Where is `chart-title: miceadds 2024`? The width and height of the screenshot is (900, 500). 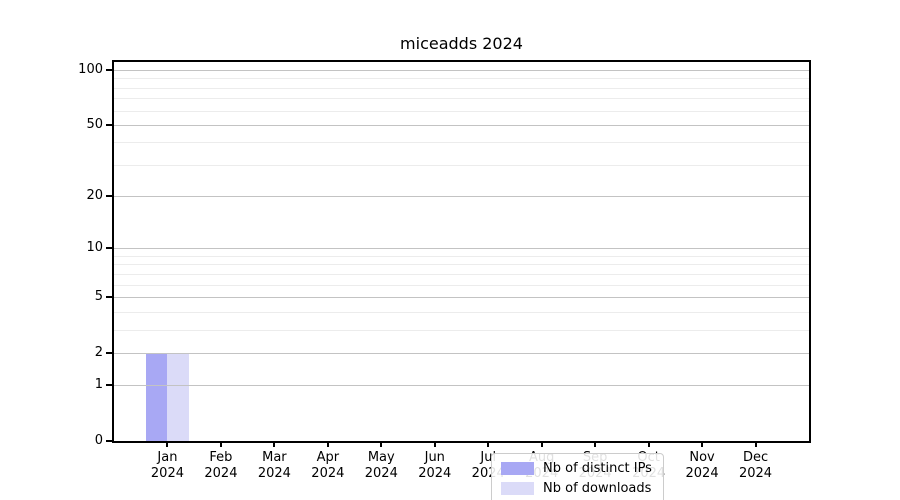 chart-title: miceadds 2024 is located at coordinates (461, 43).